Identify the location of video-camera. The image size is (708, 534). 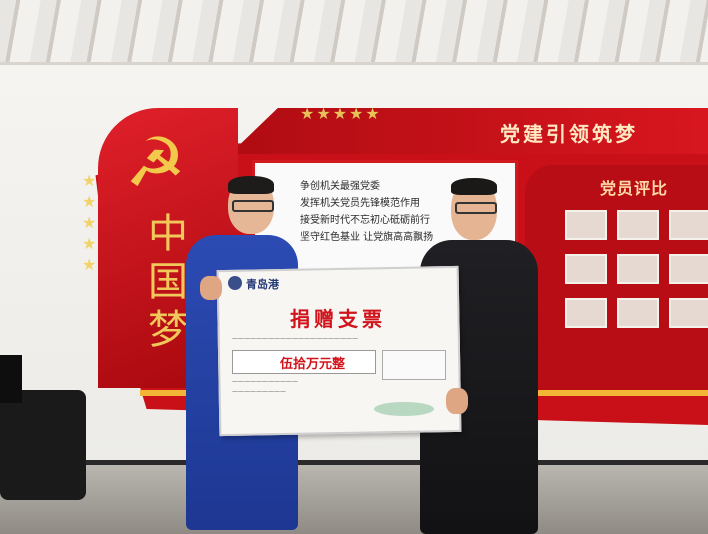
(43, 445).